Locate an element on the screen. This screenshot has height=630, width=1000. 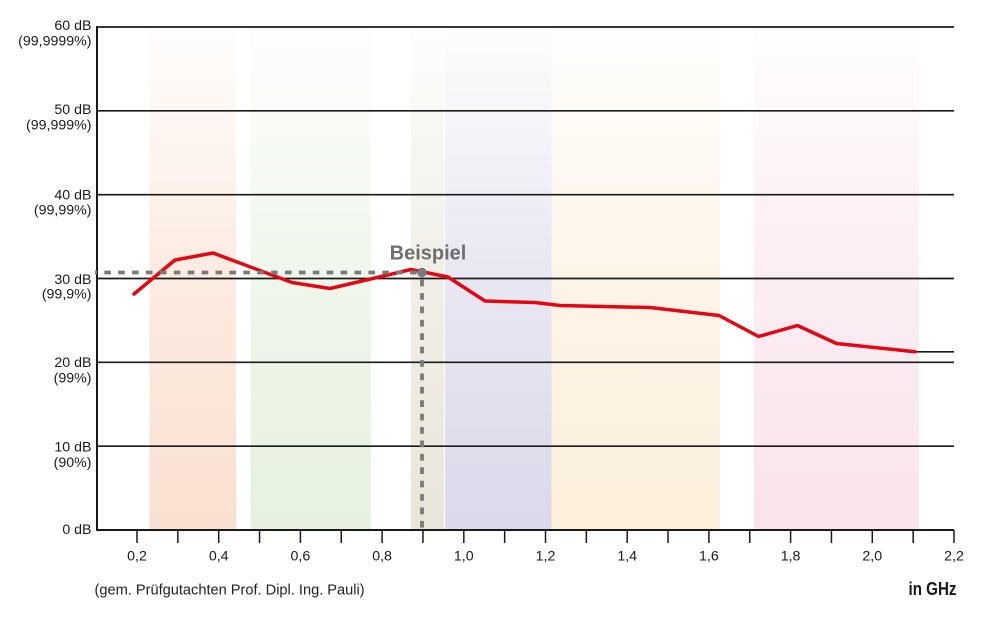
svg-text: 2,0 is located at coordinates (872, 557).